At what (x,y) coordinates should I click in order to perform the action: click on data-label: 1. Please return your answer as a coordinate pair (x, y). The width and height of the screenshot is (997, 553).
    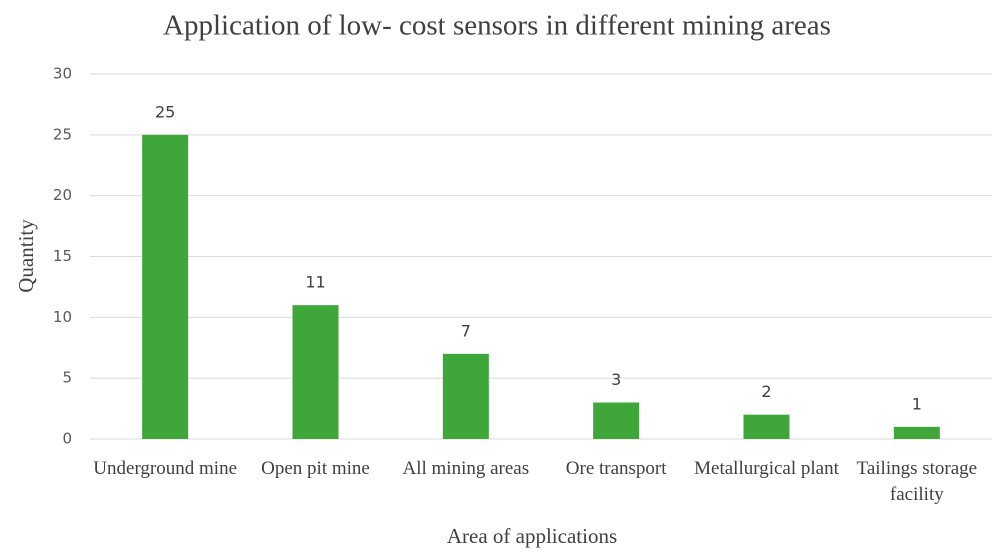
    Looking at the image, I should click on (917, 403).